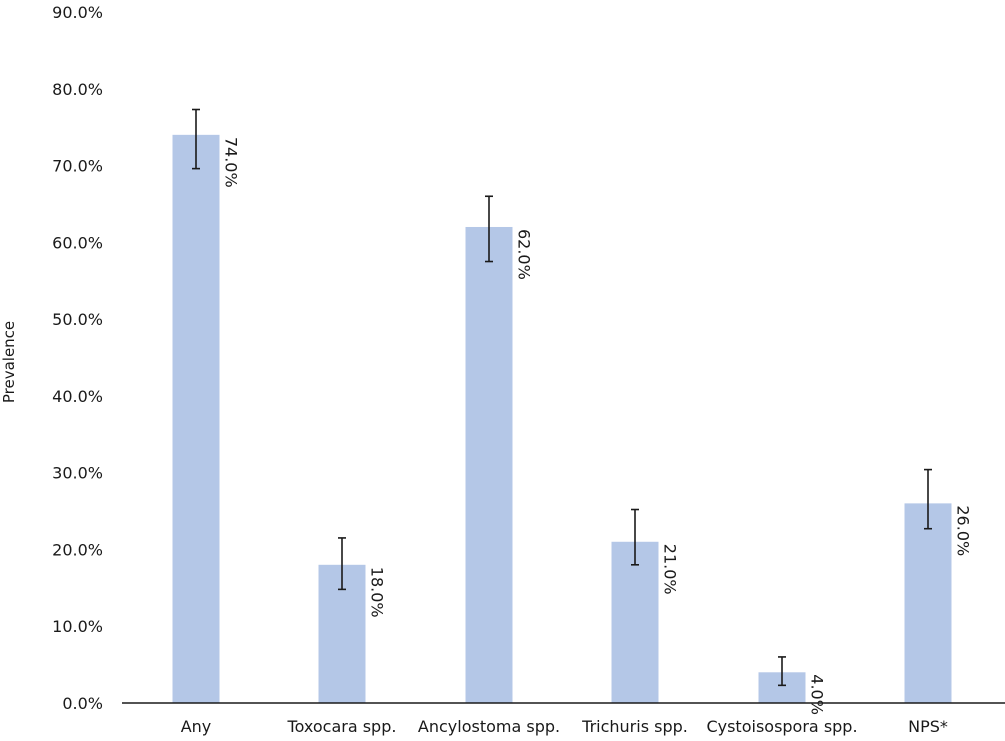 The width and height of the screenshot is (1005, 741). Describe the element at coordinates (77, 396) in the screenshot. I see `y-tick-label: 40.0%` at that location.